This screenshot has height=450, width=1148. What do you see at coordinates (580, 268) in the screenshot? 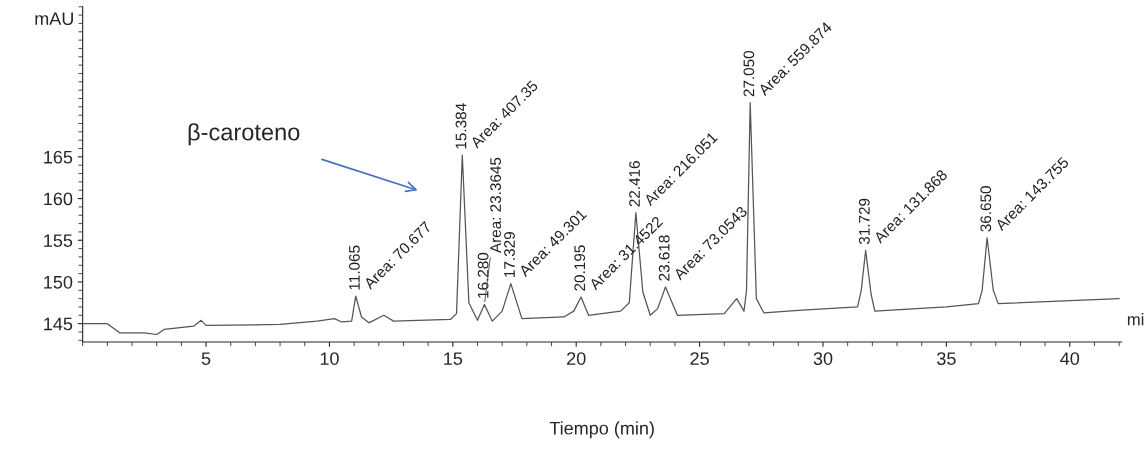
I see `annotation: 20.195` at bounding box center [580, 268].